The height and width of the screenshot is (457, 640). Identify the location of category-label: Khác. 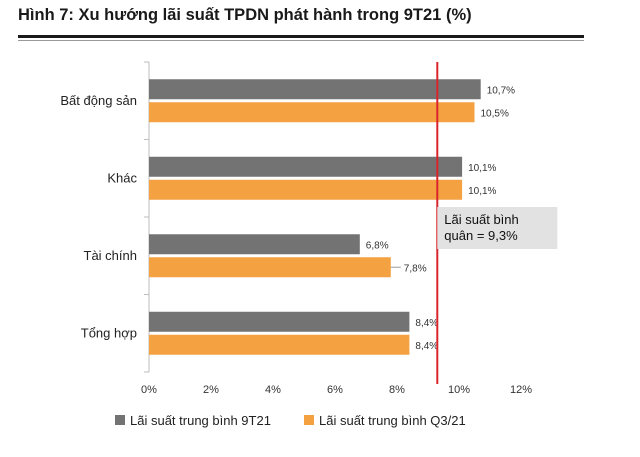
(122, 177).